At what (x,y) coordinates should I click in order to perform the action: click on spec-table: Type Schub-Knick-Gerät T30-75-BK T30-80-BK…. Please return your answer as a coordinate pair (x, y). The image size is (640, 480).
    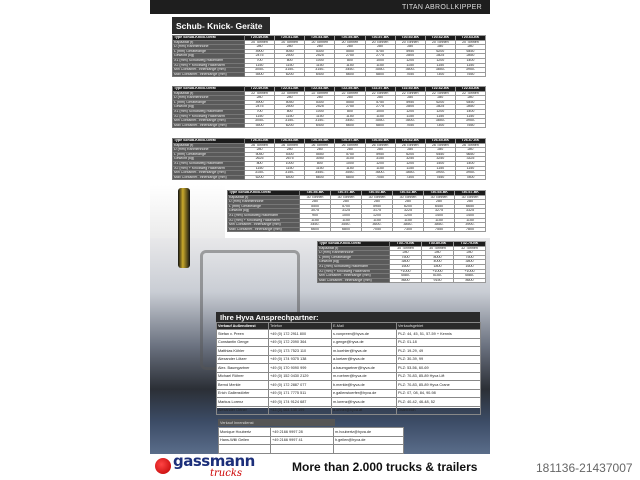
    Looking at the image, I should click on (401, 262).